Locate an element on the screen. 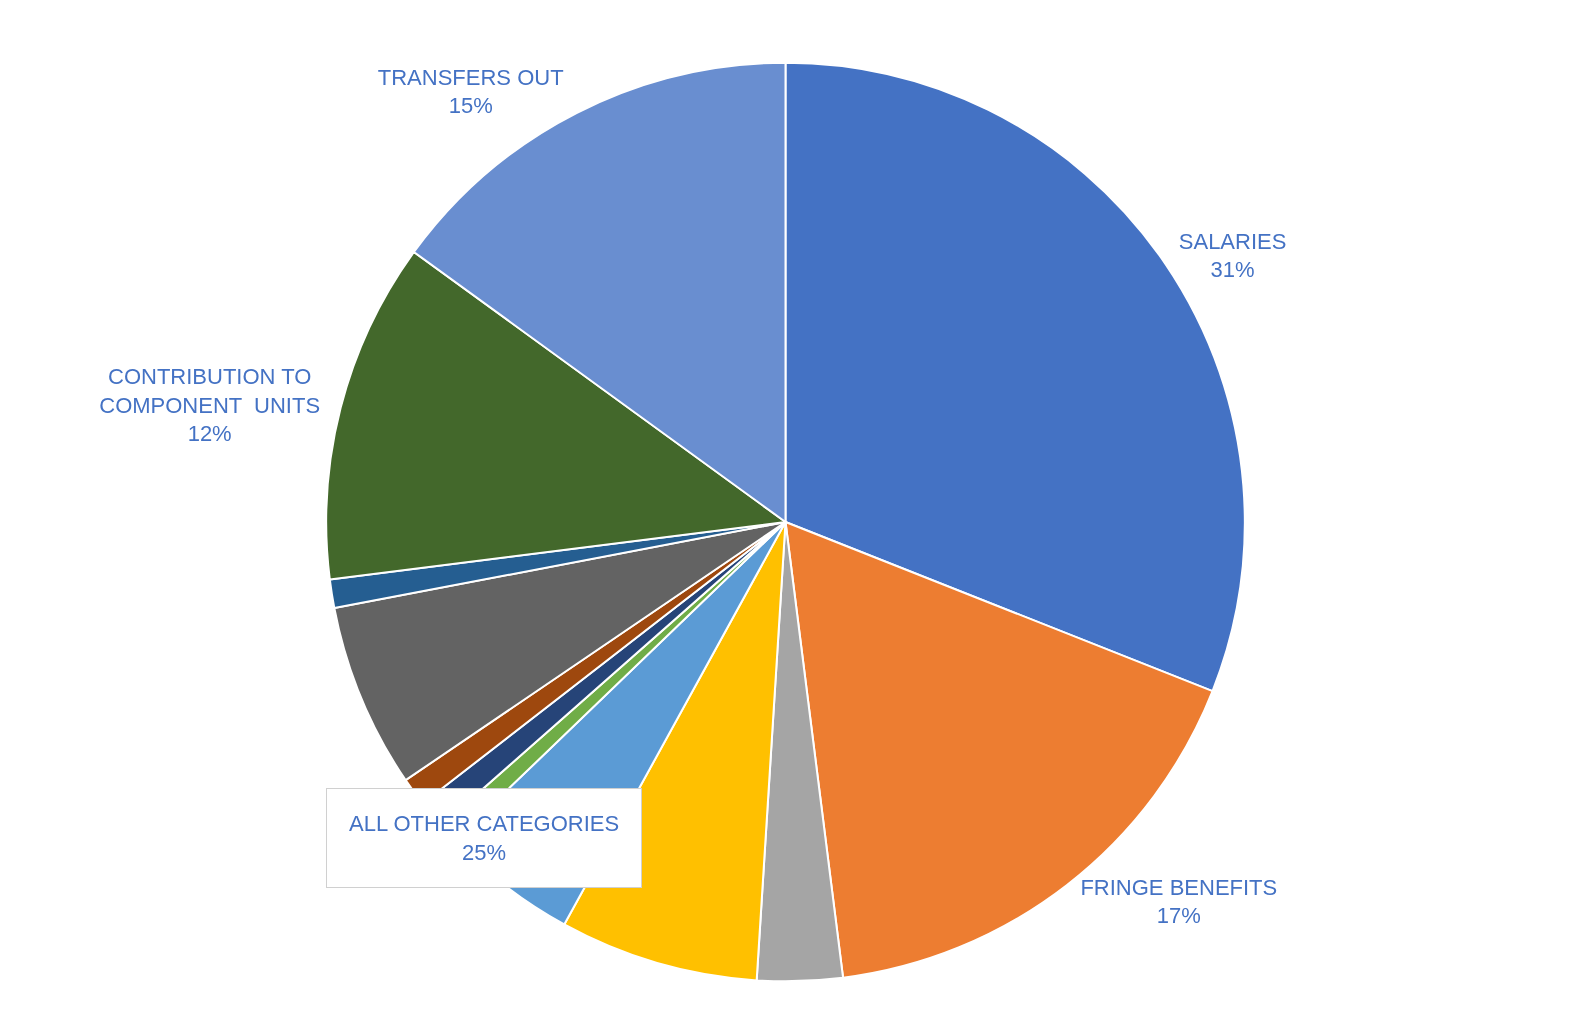 The image size is (1571, 1024). slice-label: CONTRIBUTION TO COMPONENT UNITS is located at coordinates (210, 391).